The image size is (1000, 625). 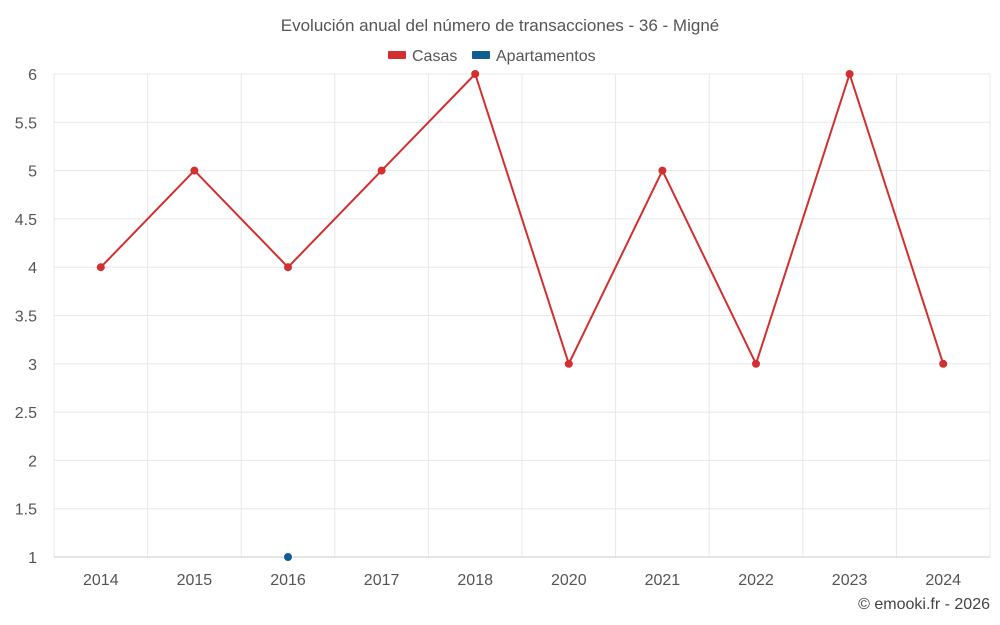 What do you see at coordinates (26, 123) in the screenshot?
I see `y-tick-label: 5.5` at bounding box center [26, 123].